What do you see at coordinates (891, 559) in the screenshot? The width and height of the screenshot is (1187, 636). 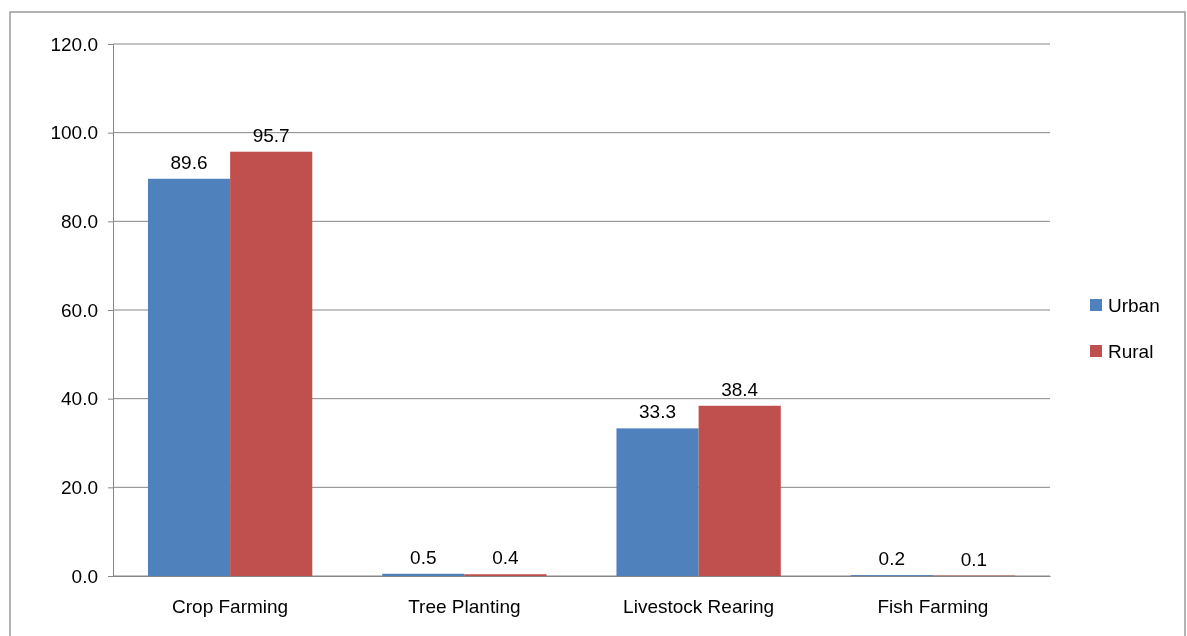 I see `data-label: 0.2` at bounding box center [891, 559].